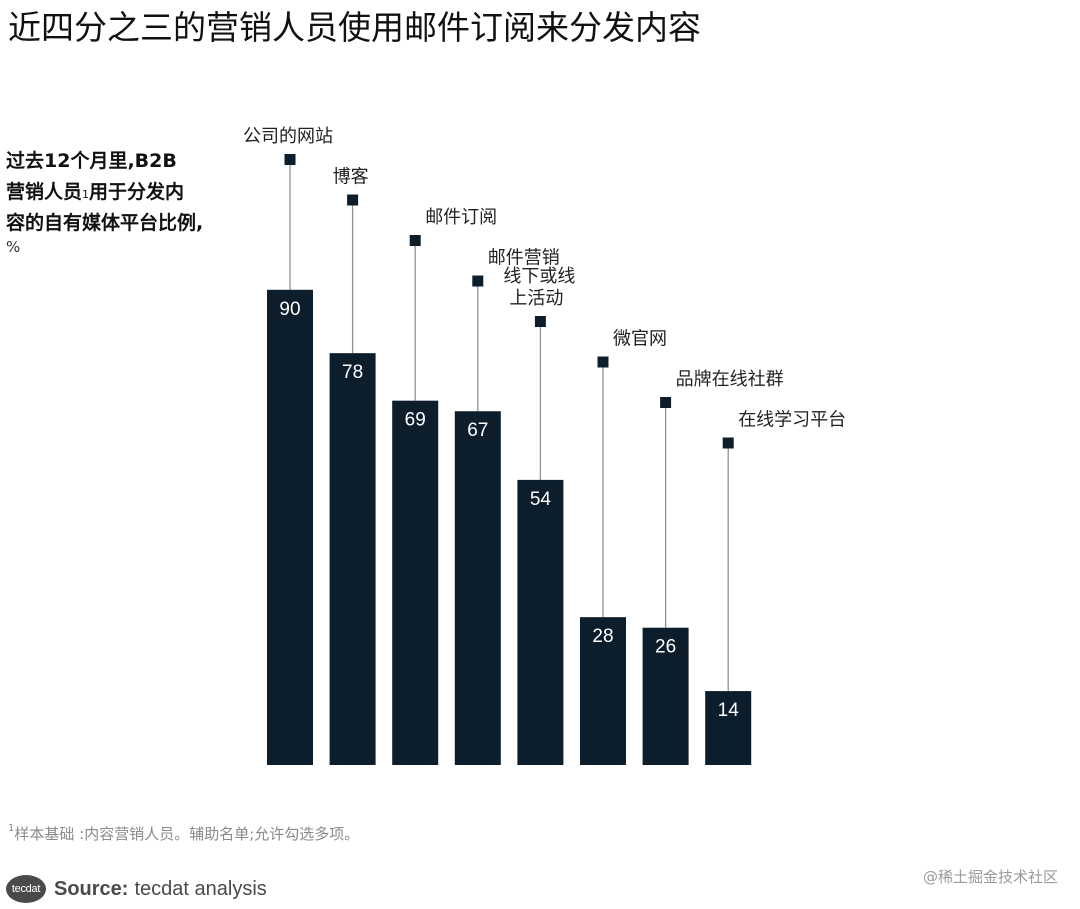 This screenshot has width=1080, height=909. What do you see at coordinates (137, 192) in the screenshot?
I see `subtitle-line-2-rest: 用于分发内` at bounding box center [137, 192].